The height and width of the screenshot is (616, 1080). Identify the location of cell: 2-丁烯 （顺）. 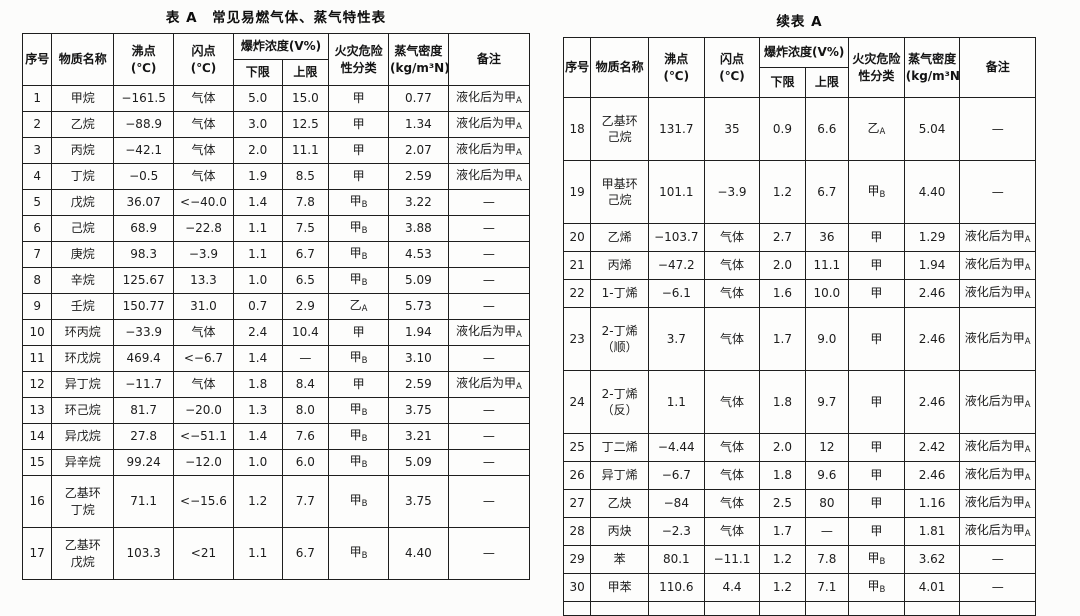
(619, 339).